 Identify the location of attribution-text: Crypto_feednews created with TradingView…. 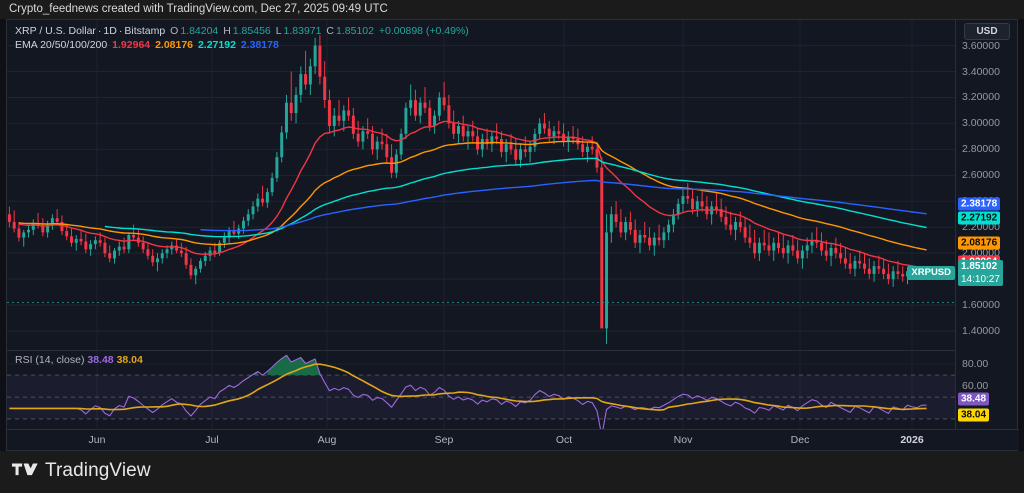
(512, 9).